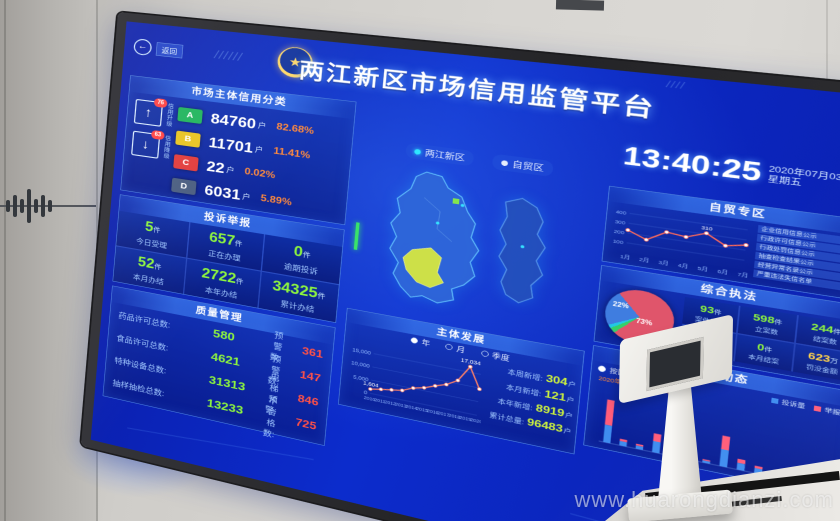 Image resolution: width=840 pixels, height=521 pixels. What do you see at coordinates (380, 401) in the screenshot?
I see `svg-text: 2011` at bounding box center [380, 401].